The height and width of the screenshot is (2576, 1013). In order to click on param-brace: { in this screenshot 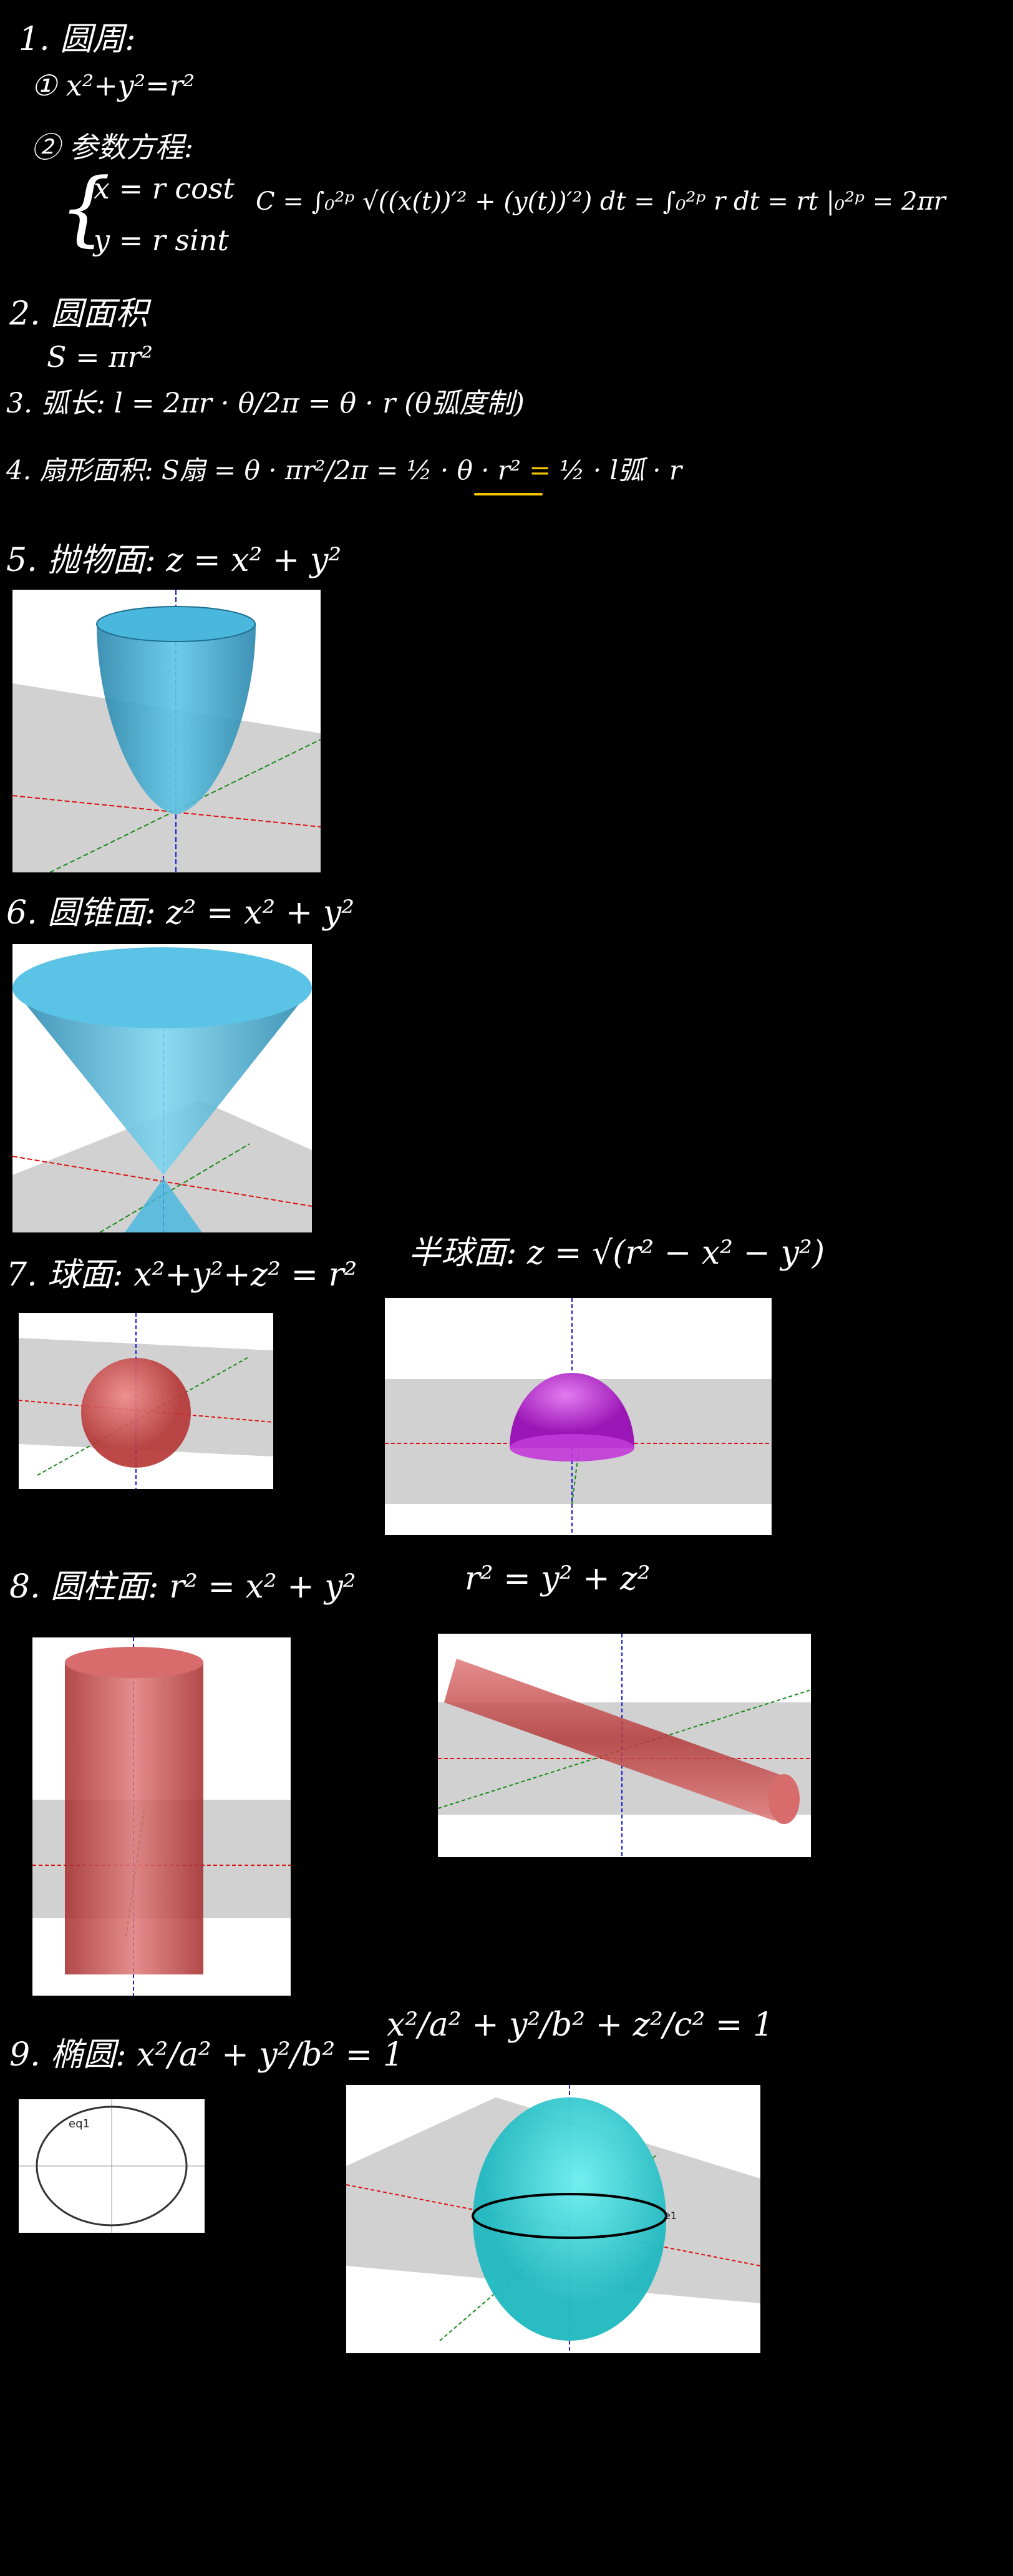, I will do `click(85, 207)`.